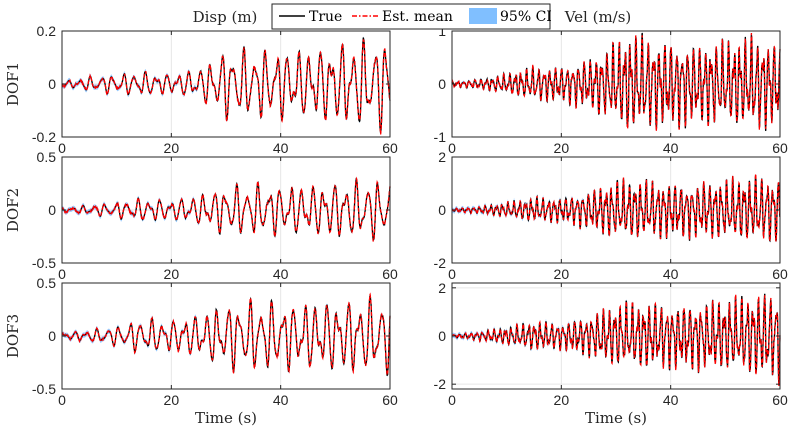  I want to click on y-tick-label: 0.2, so click(47, 31).